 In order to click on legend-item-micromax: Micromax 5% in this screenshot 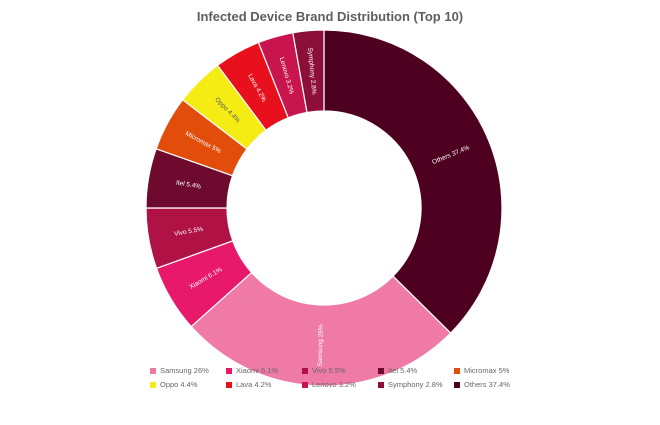, I will do `click(492, 370)`.